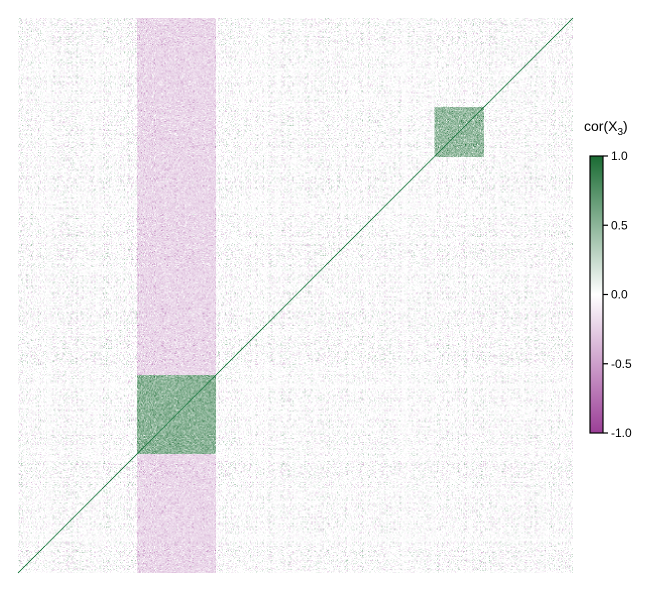 The width and height of the screenshot is (661, 595). I want to click on colorbar, so click(596, 294).